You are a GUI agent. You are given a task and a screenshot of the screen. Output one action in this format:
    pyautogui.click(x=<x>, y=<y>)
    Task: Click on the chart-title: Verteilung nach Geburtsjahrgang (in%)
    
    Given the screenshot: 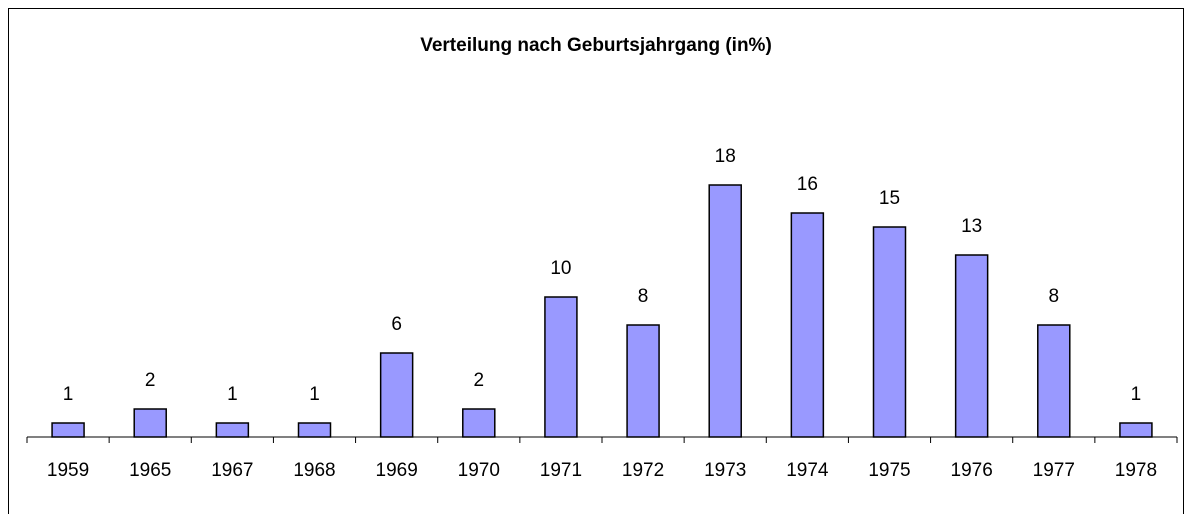 What is the action you would take?
    pyautogui.click(x=596, y=45)
    